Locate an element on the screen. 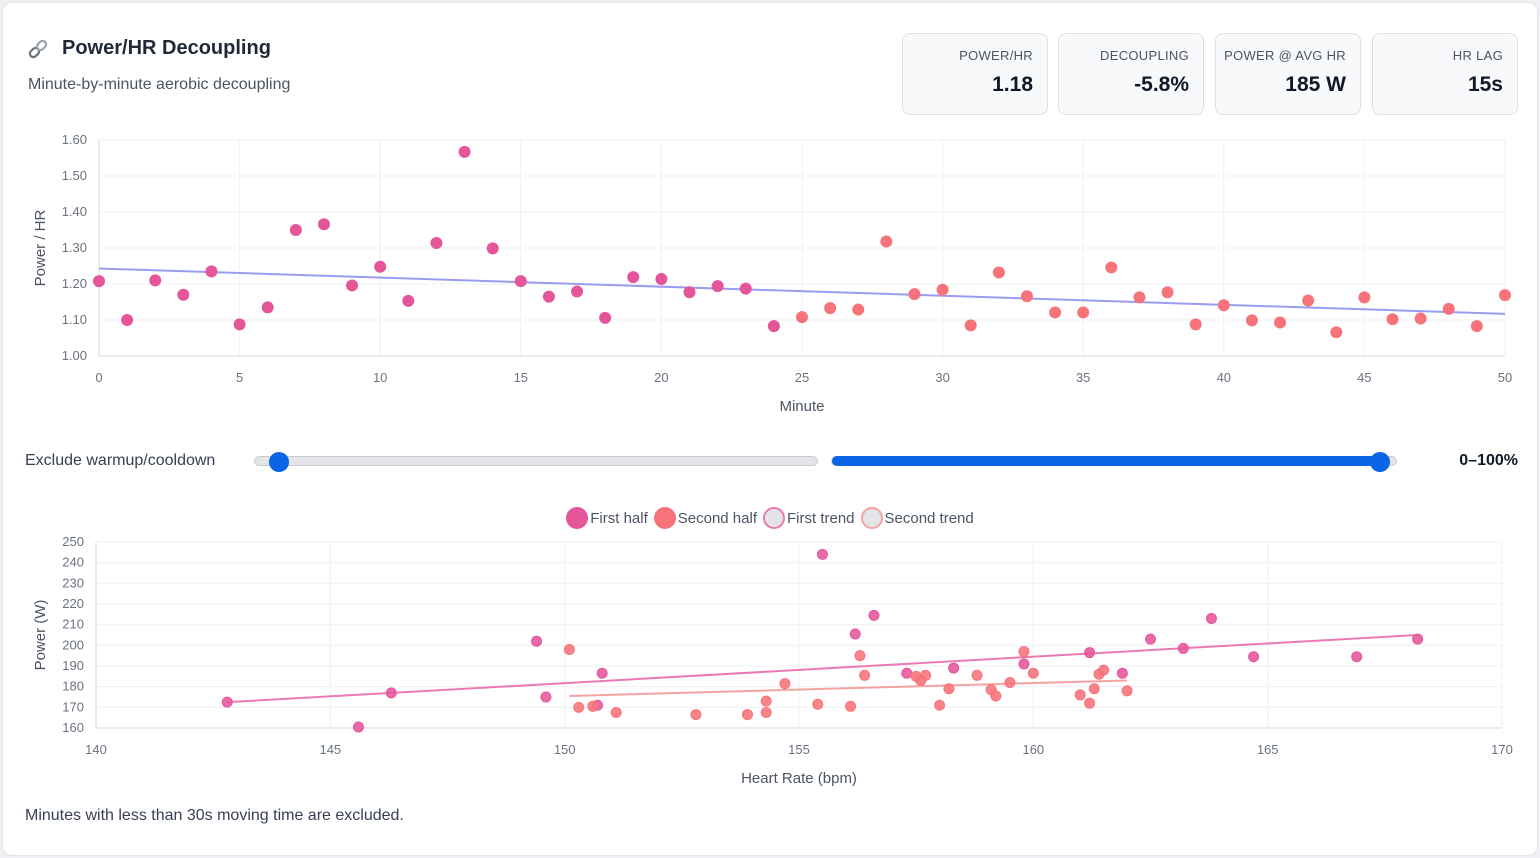 Image resolution: width=1540 pixels, height=858 pixels. legend-item-second-trend: Second trend is located at coordinates (917, 518).